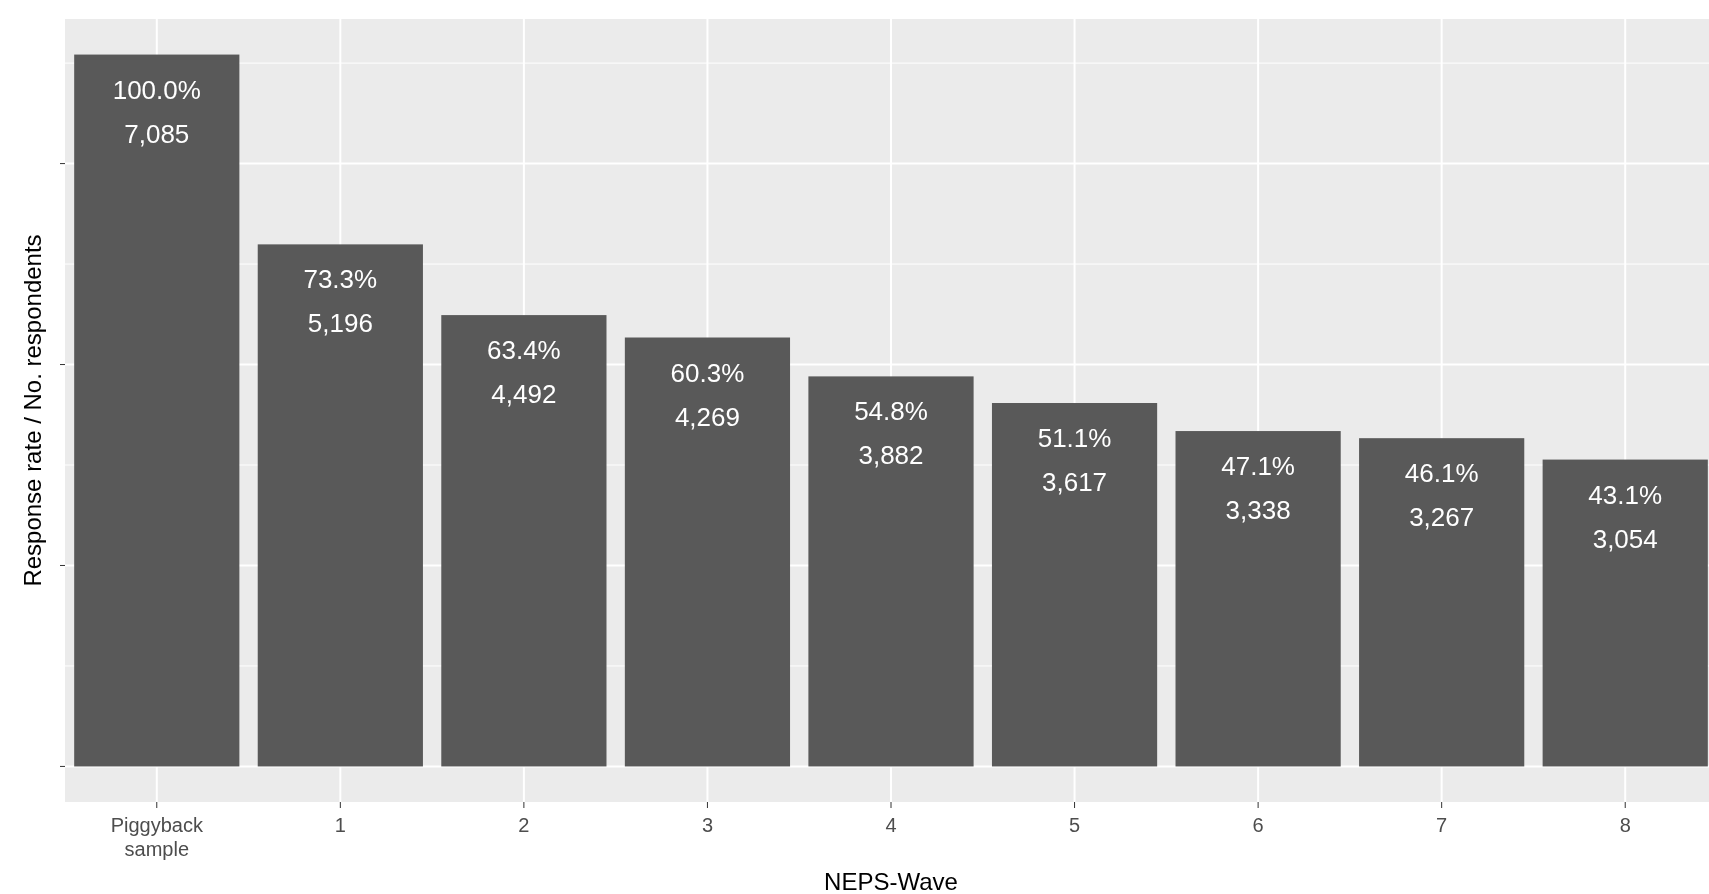 The width and height of the screenshot is (1709, 894). I want to click on data-label: 63.4% 4,492, so click(524, 372).